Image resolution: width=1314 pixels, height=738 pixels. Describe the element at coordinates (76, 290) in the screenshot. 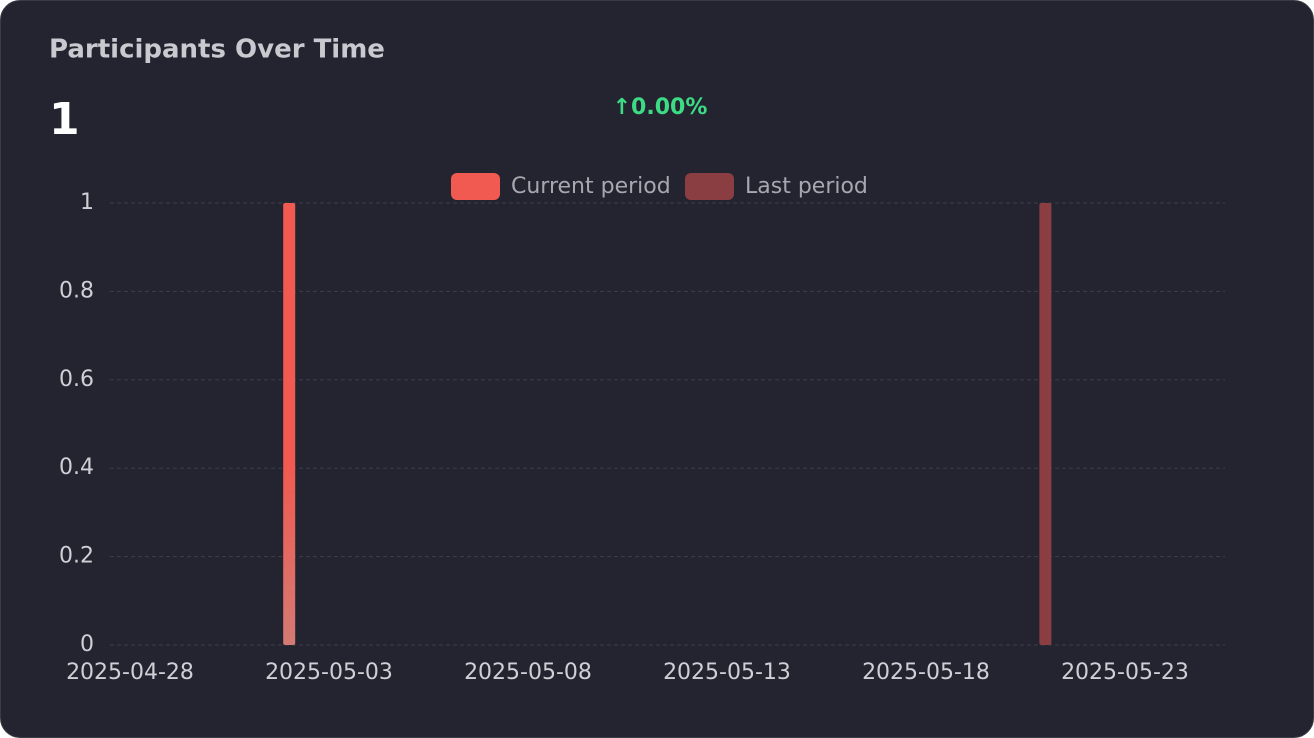

I see `y-tick-label: 0.8` at that location.